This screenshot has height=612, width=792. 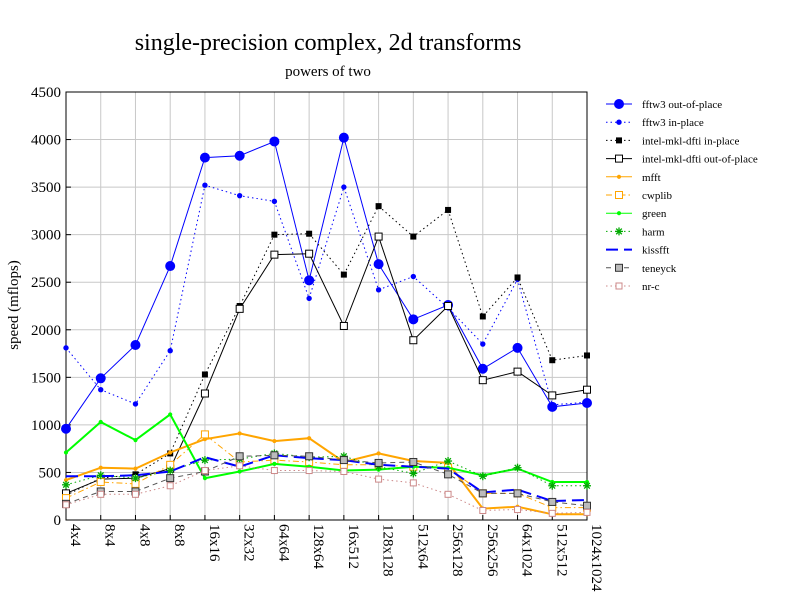 I want to click on chart-subtitle: powers of two, so click(x=328, y=72).